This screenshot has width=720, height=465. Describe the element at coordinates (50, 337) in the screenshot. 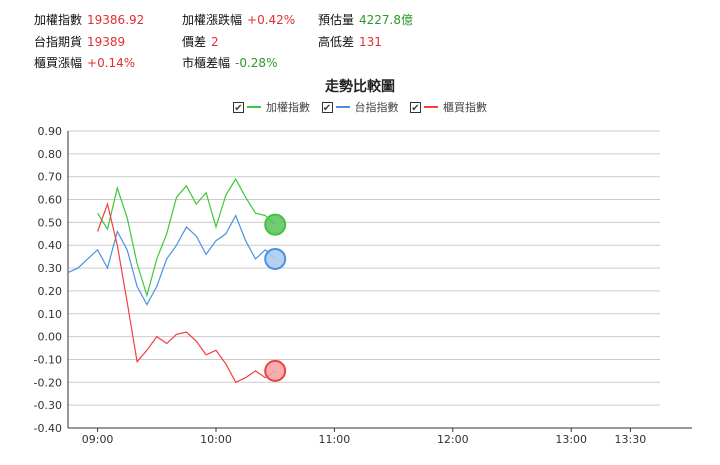

I see `y-tick-label: 0.00` at that location.